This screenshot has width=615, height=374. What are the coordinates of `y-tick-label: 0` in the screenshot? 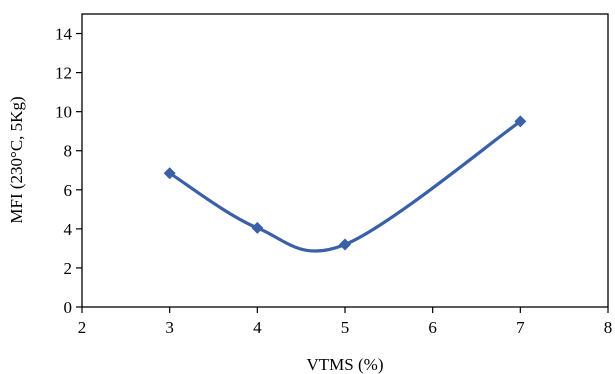 It's located at (68, 307).